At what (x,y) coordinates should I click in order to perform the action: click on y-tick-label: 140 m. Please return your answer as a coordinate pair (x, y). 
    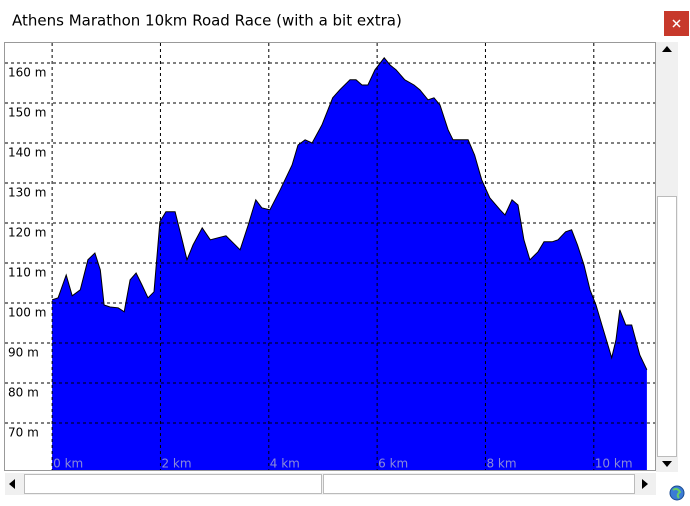
    Looking at the image, I should click on (27, 153).